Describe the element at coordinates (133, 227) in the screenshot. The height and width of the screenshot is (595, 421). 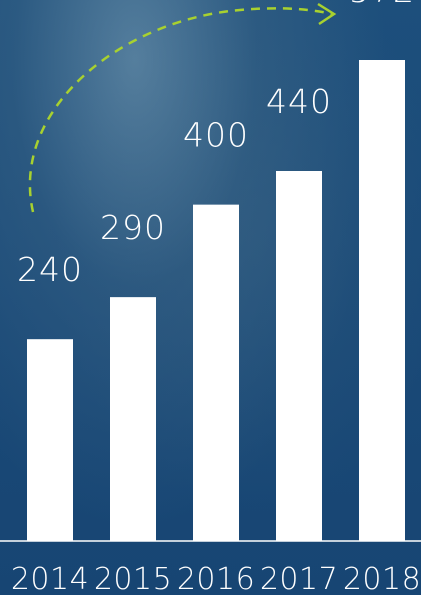
I see `value-label-2015: 290` at that location.